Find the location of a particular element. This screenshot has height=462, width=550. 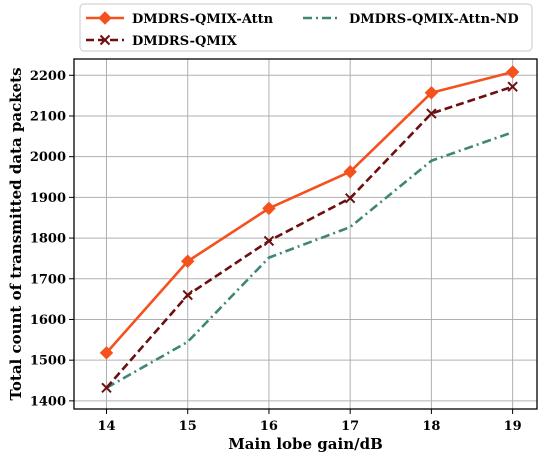

x-tick-label: 18 is located at coordinates (431, 426).